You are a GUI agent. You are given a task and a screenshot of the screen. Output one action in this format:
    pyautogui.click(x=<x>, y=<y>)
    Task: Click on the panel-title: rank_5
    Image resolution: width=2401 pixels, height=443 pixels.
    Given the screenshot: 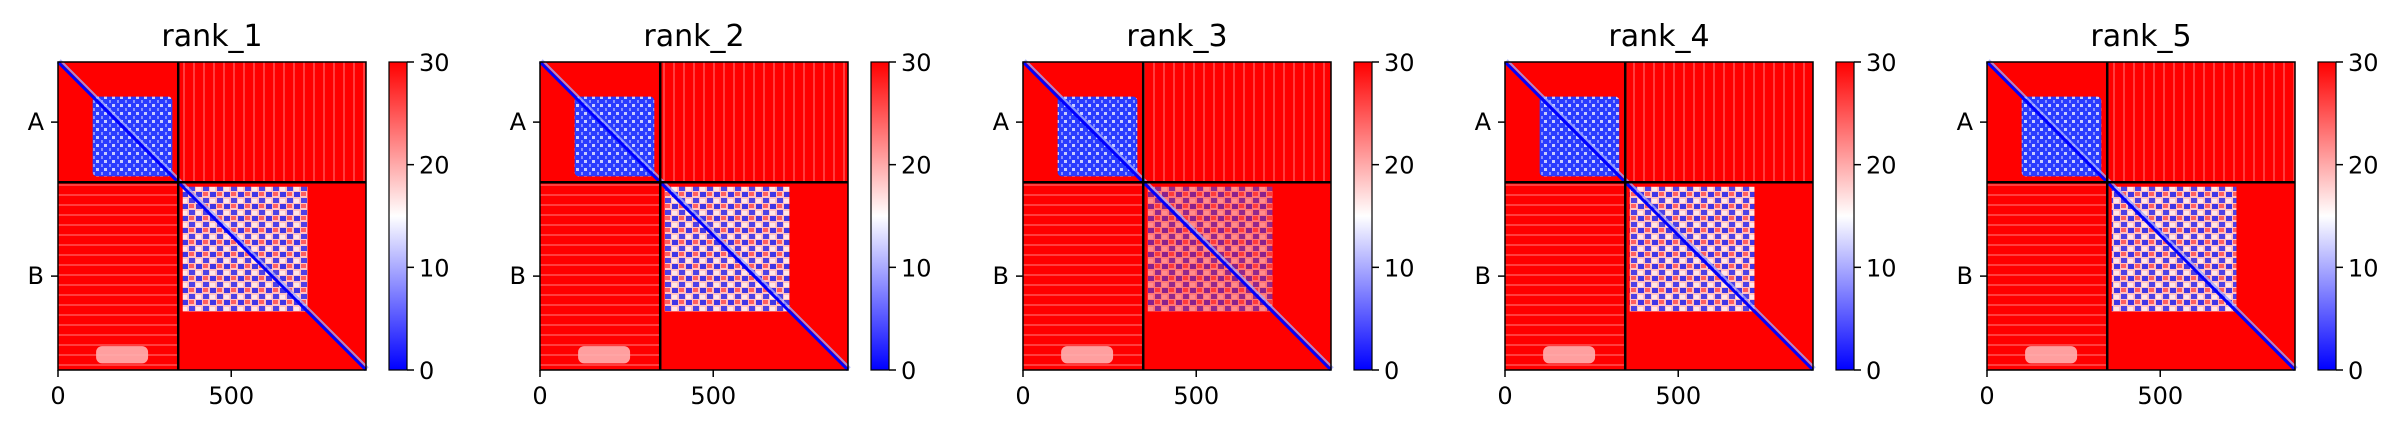 What is the action you would take?
    pyautogui.click(x=2140, y=36)
    